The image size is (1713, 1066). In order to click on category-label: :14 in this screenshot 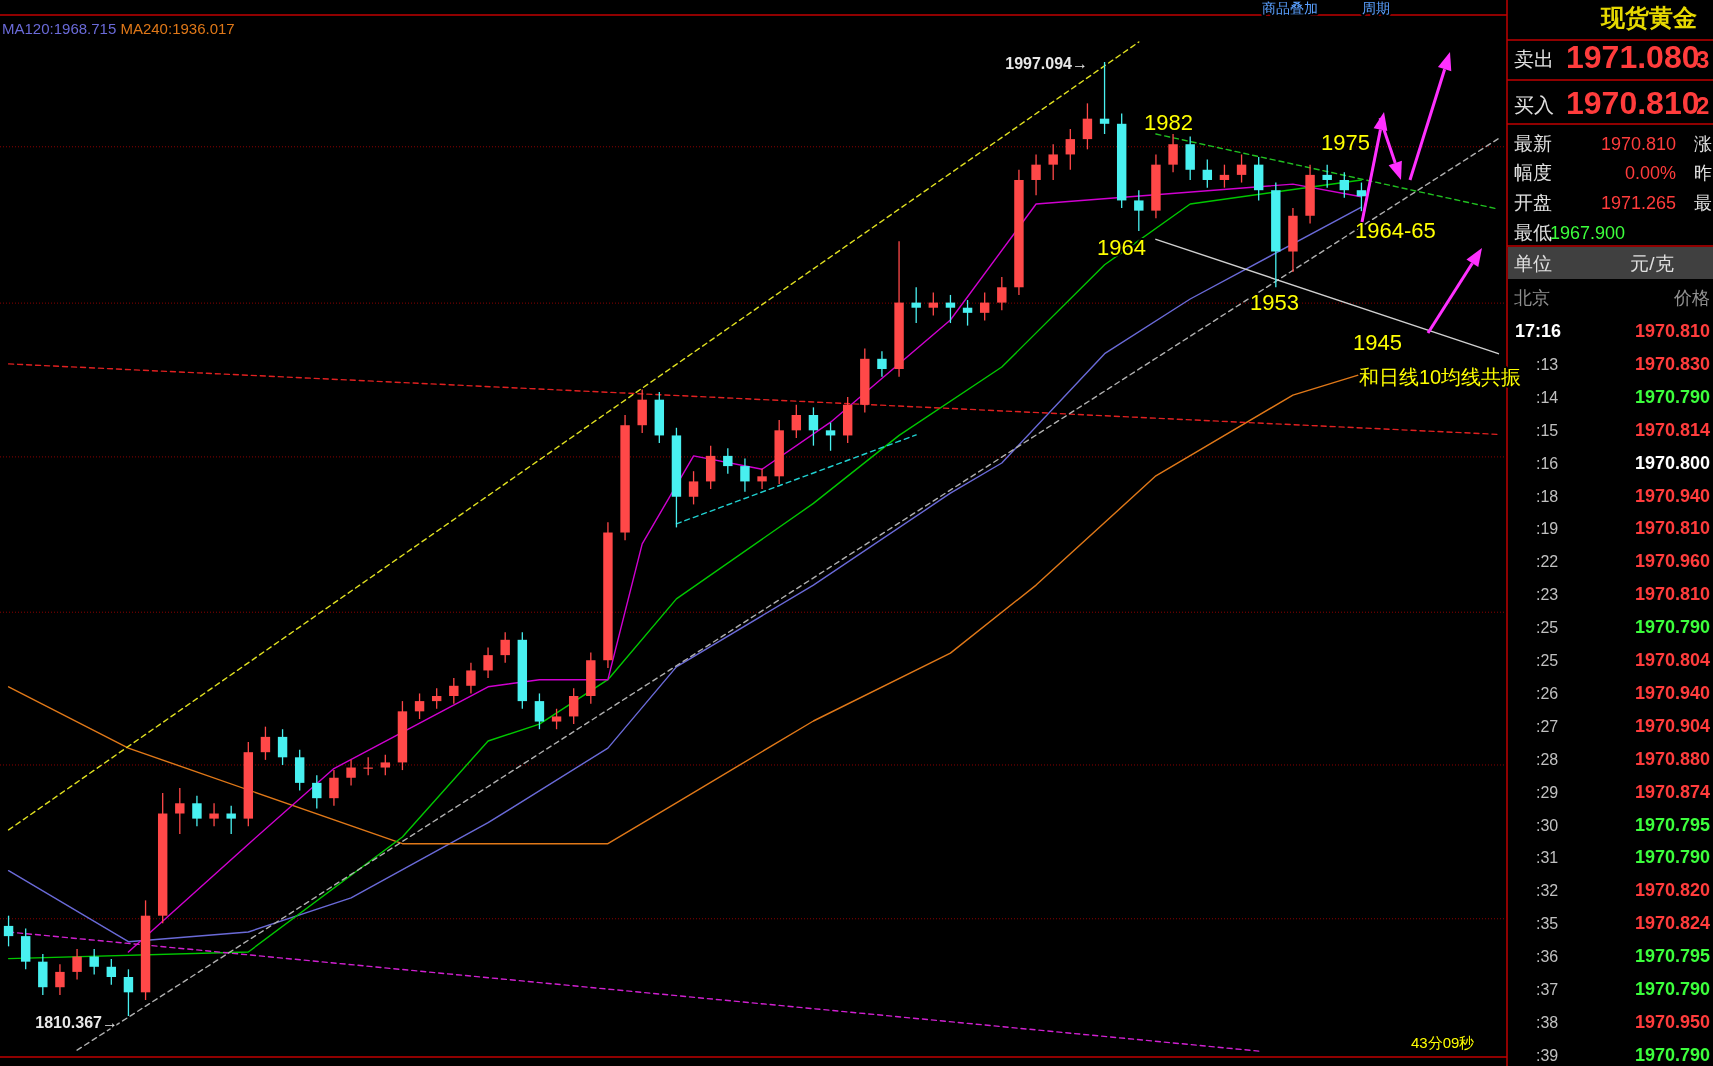, I will do `click(1547, 397)`.